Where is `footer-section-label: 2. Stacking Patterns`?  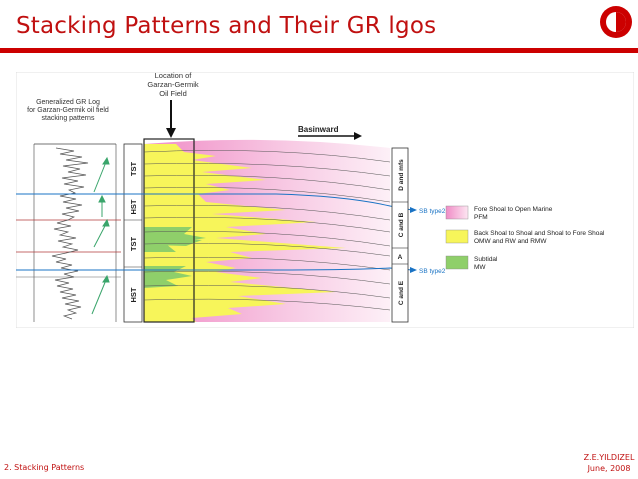
footer-section-label: 2. Stacking Patterns is located at coordinates (44, 467).